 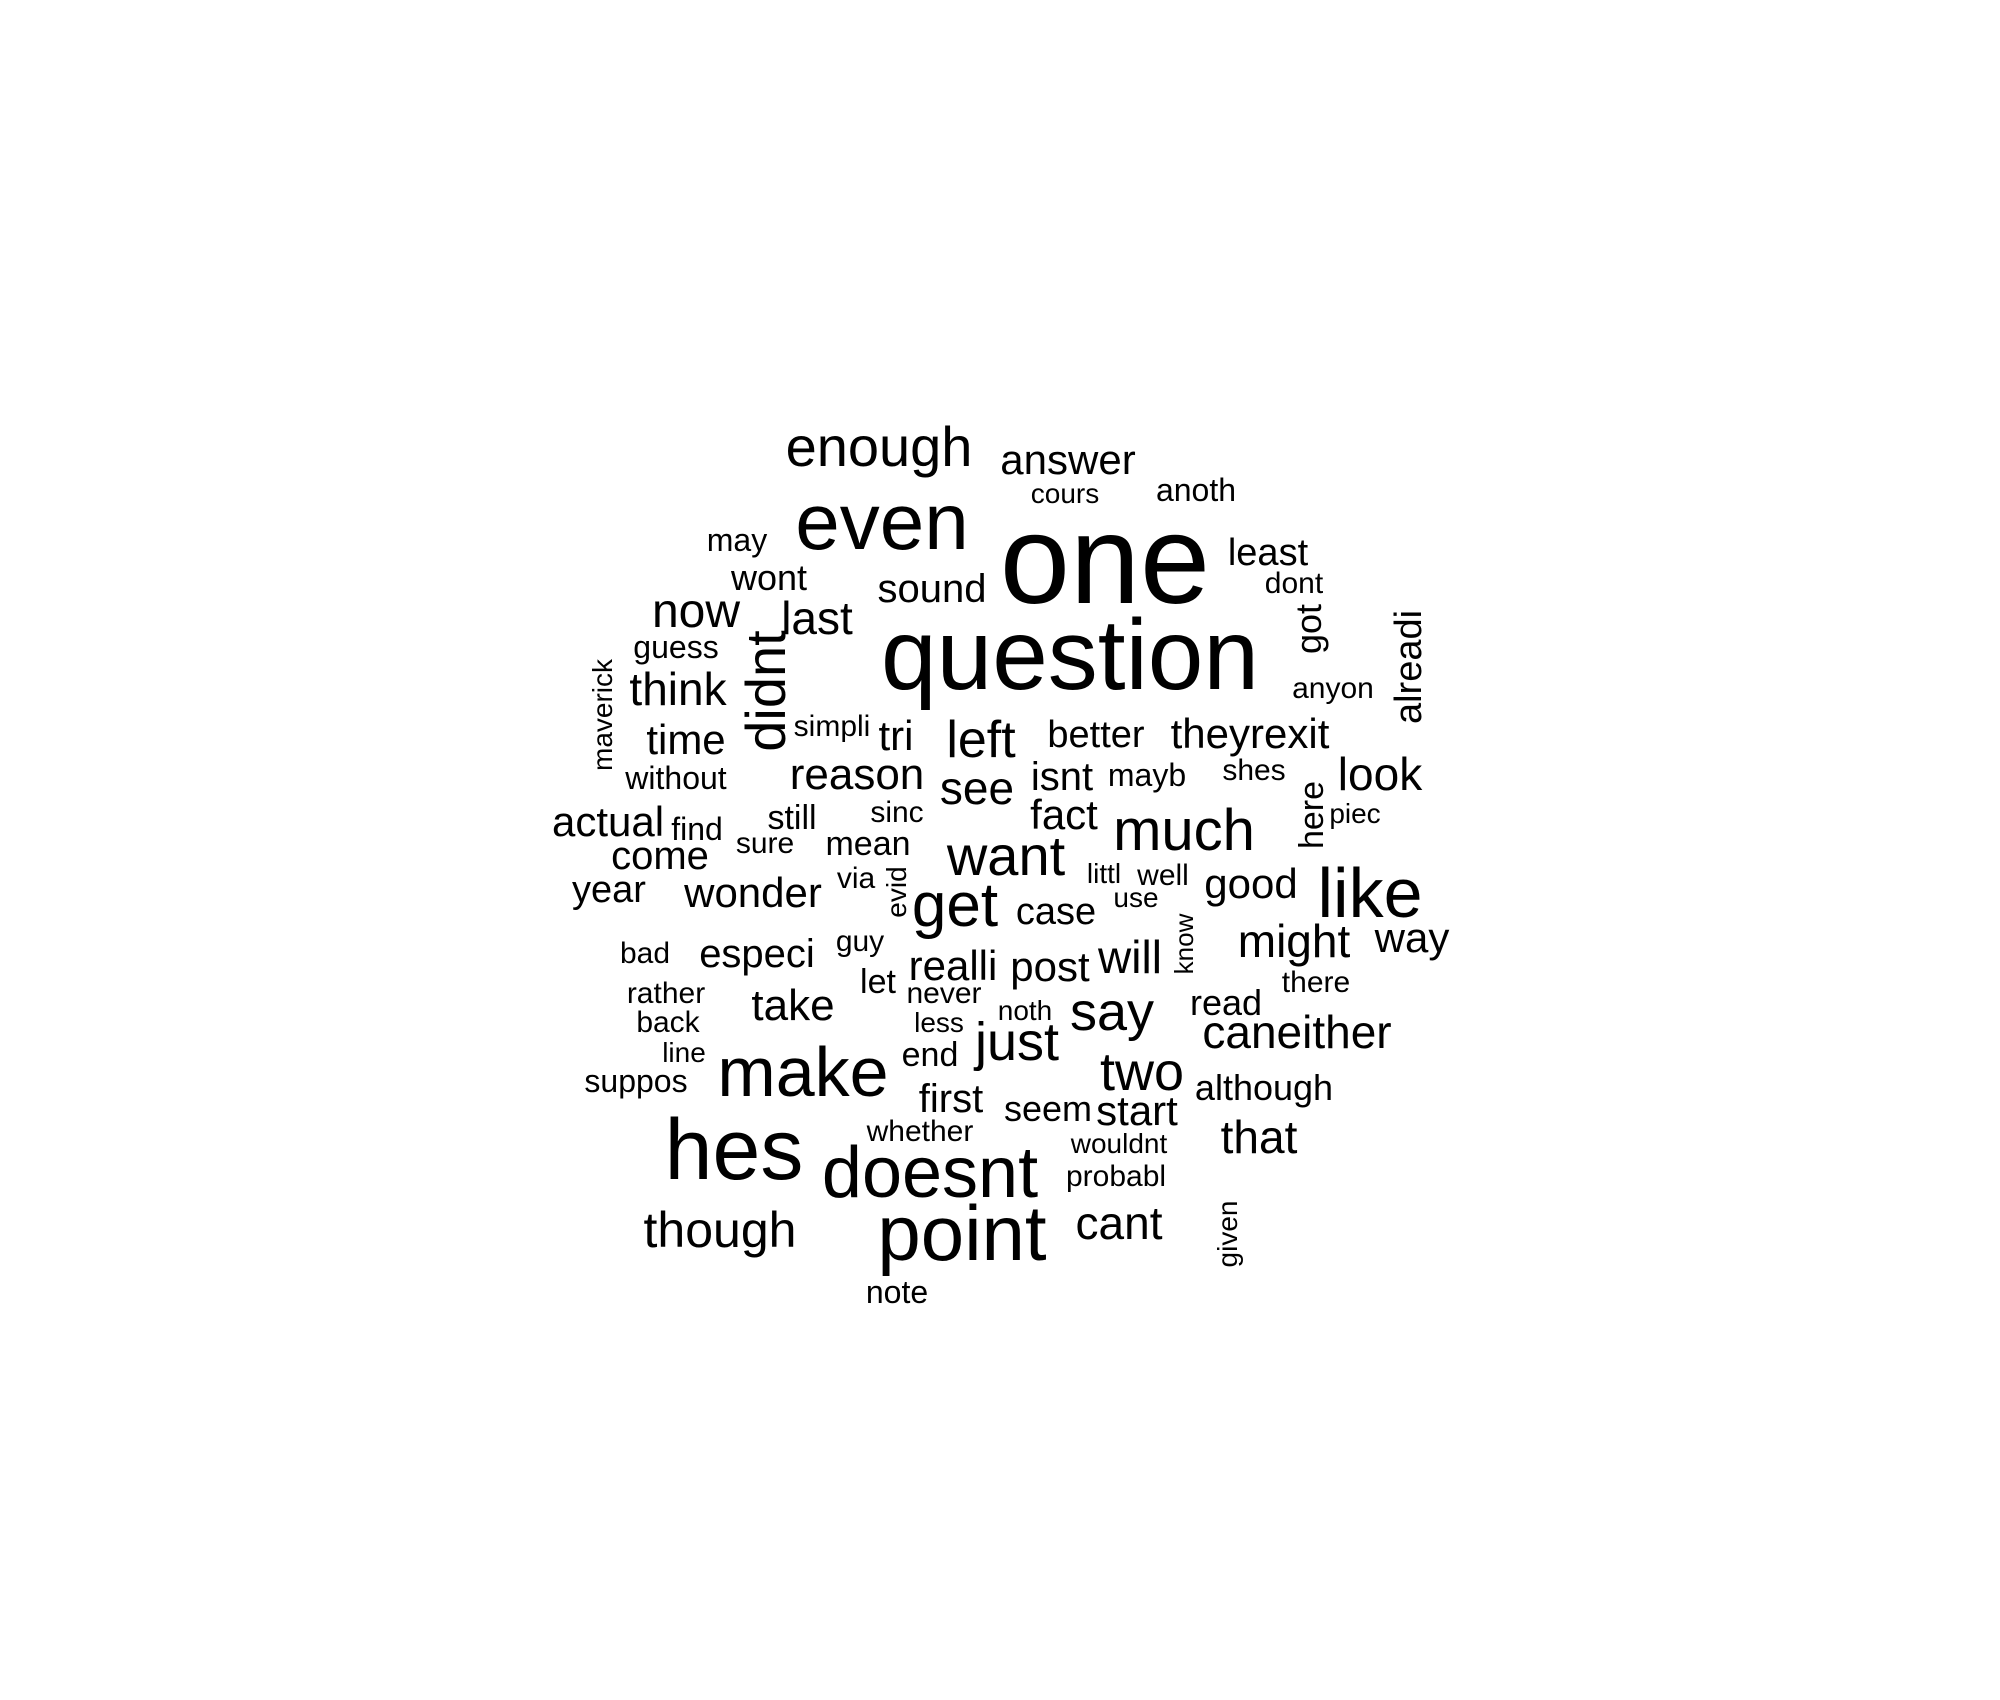 What do you see at coordinates (944, 993) in the screenshot?
I see `cloud-word: never` at bounding box center [944, 993].